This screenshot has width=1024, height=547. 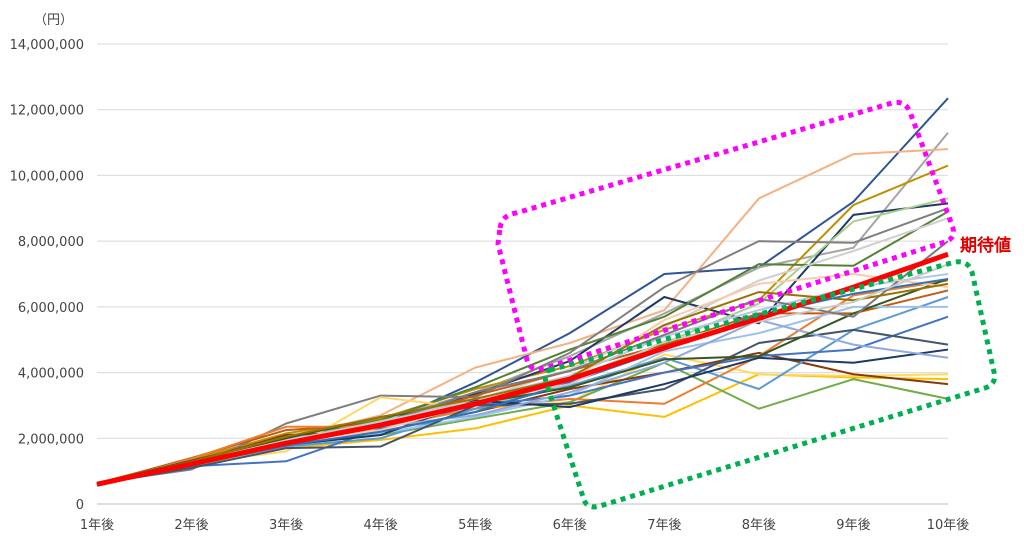 What do you see at coordinates (286, 525) in the screenshot?
I see `x-tick-label: 3年後` at bounding box center [286, 525].